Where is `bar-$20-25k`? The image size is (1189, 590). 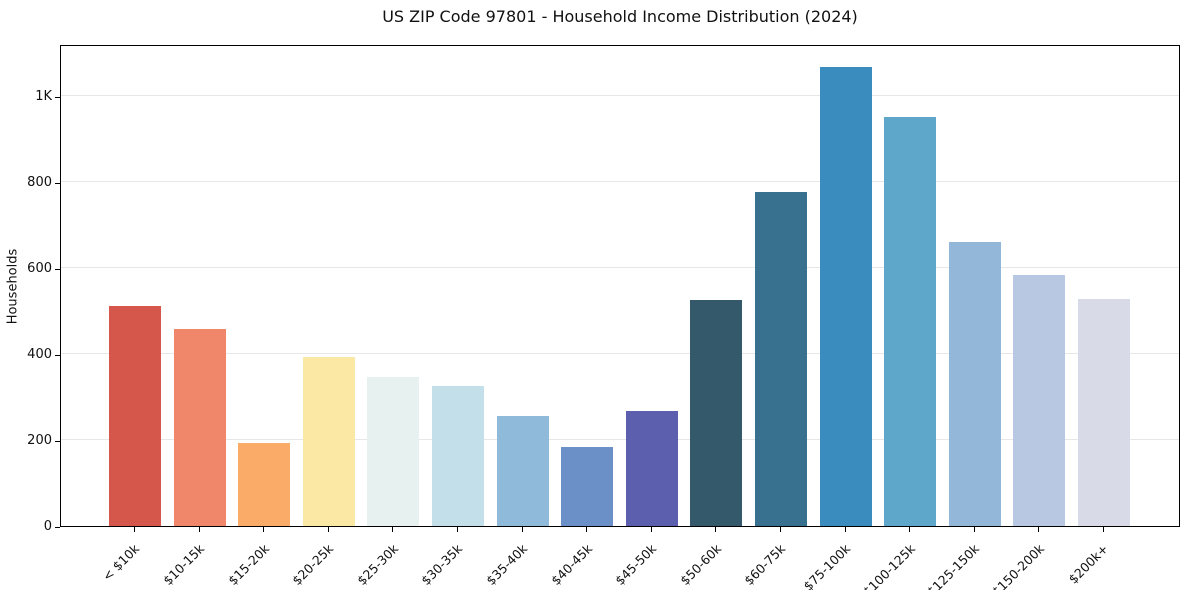
bar-$20-25k is located at coordinates (328, 441).